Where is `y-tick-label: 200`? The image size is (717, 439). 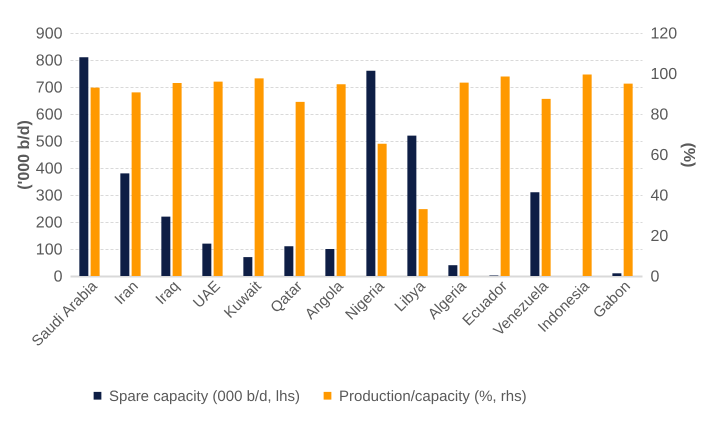 y-tick-label: 200 is located at coordinates (49, 223).